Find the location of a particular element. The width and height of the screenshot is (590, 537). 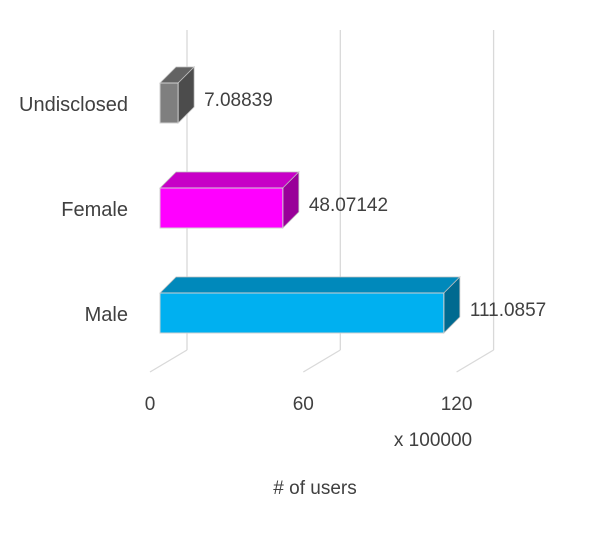

x-axis-title: # of users is located at coordinates (314, 488).